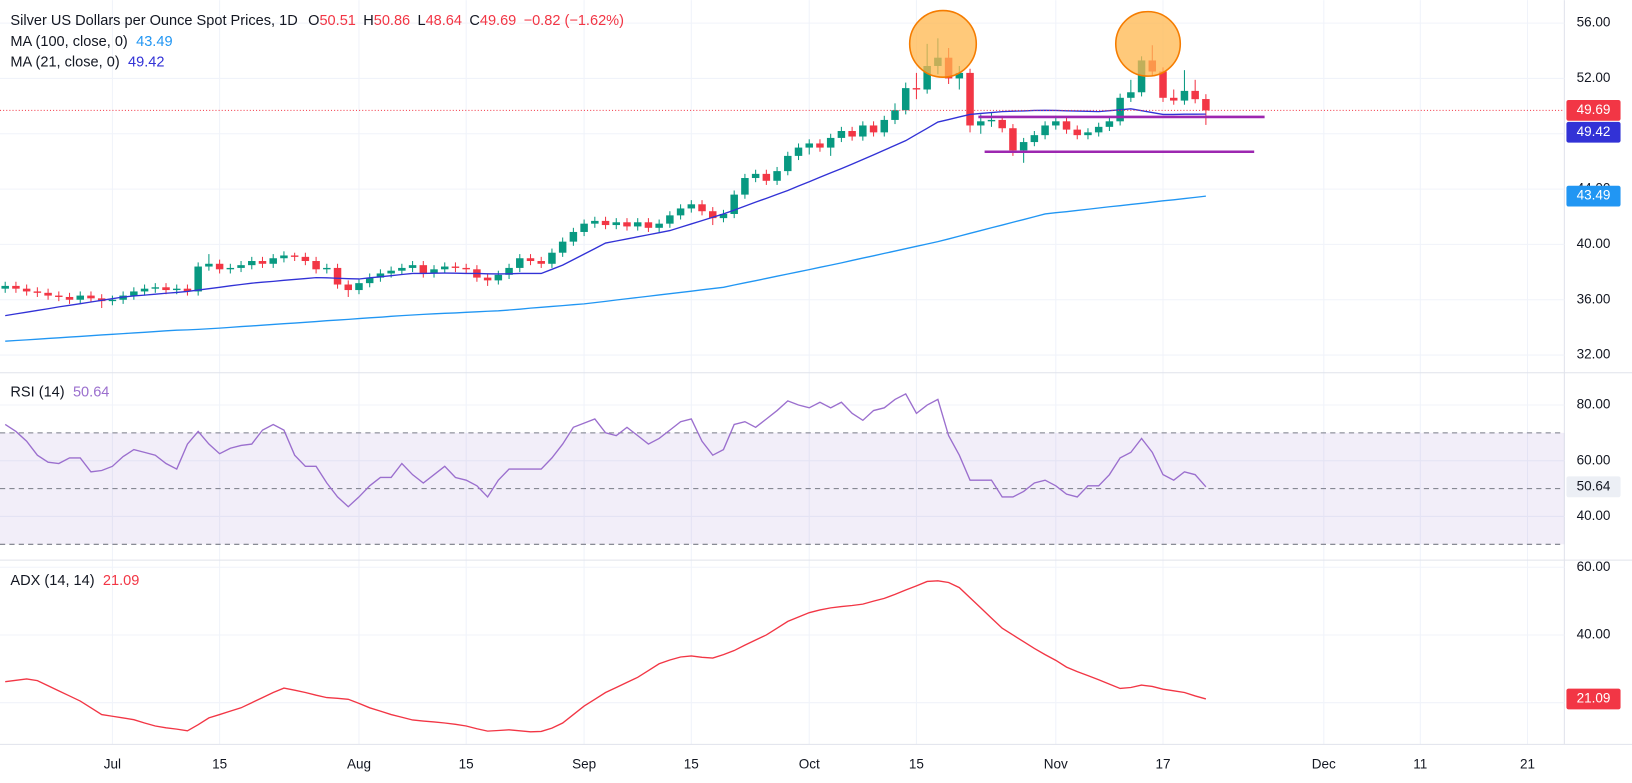 This screenshot has width=1632, height=783. I want to click on y-tick-label: 56.00, so click(1594, 22).